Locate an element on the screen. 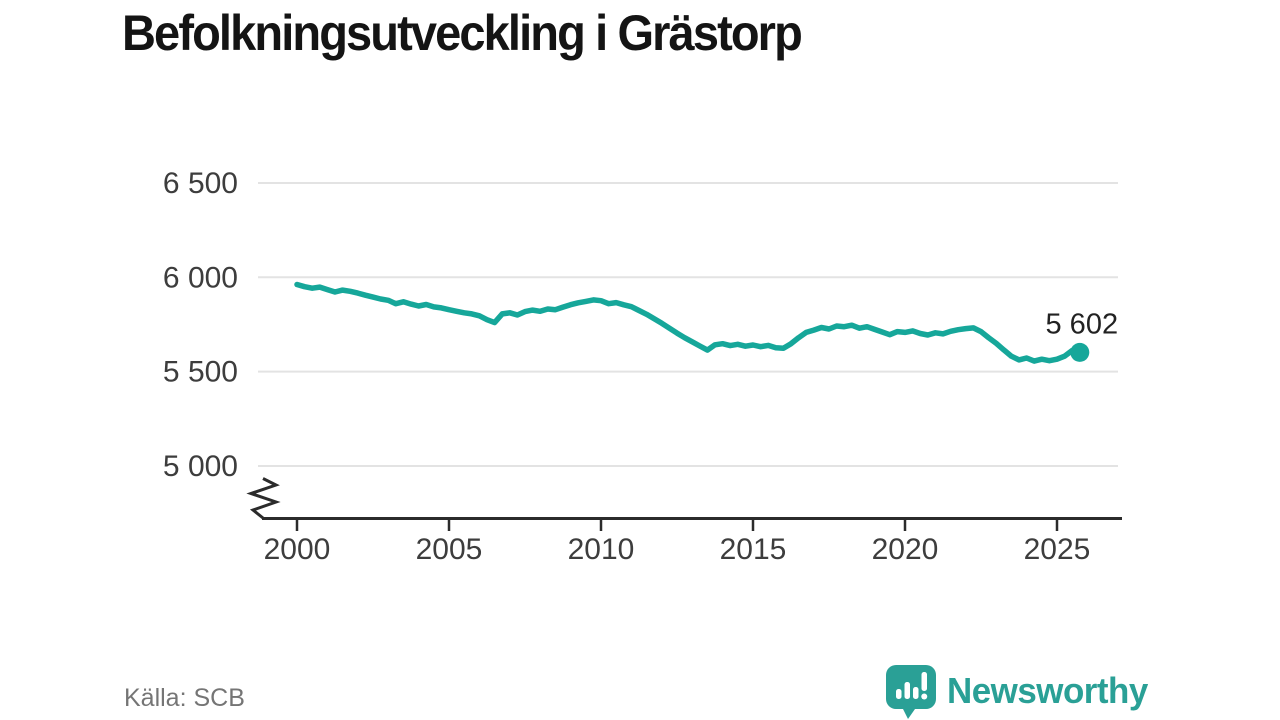  page-title: Befolkningsutveckling i Grästorp is located at coordinates (462, 33).